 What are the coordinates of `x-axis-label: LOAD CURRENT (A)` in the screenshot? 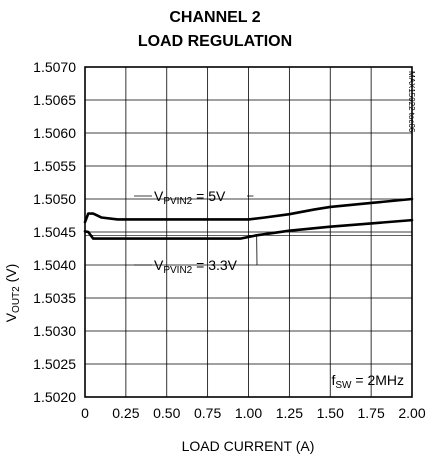 It's located at (248, 446).